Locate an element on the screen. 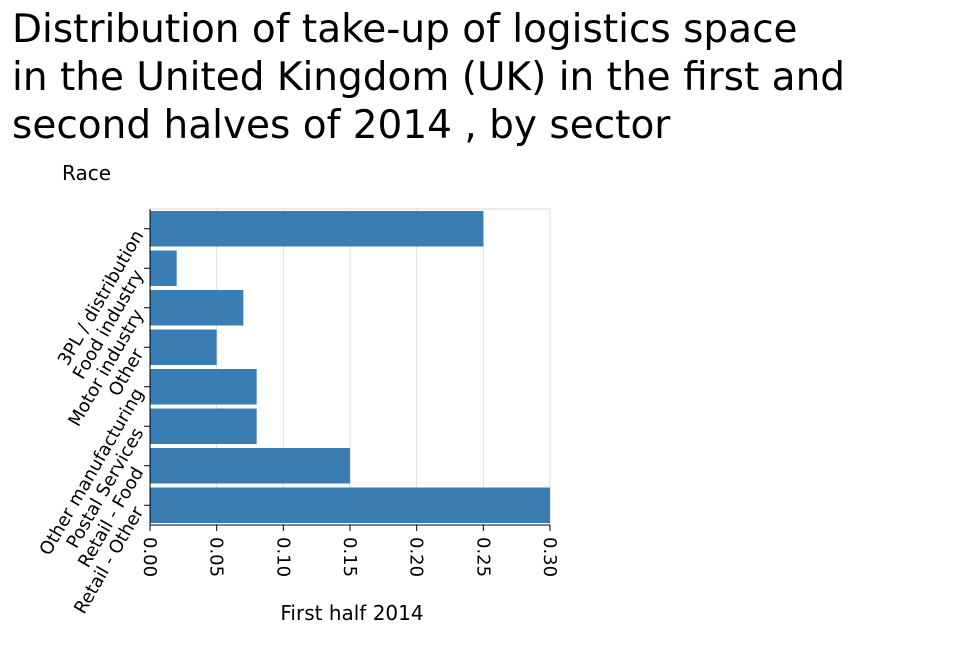  x-tick-label: 0.15 is located at coordinates (349, 557).